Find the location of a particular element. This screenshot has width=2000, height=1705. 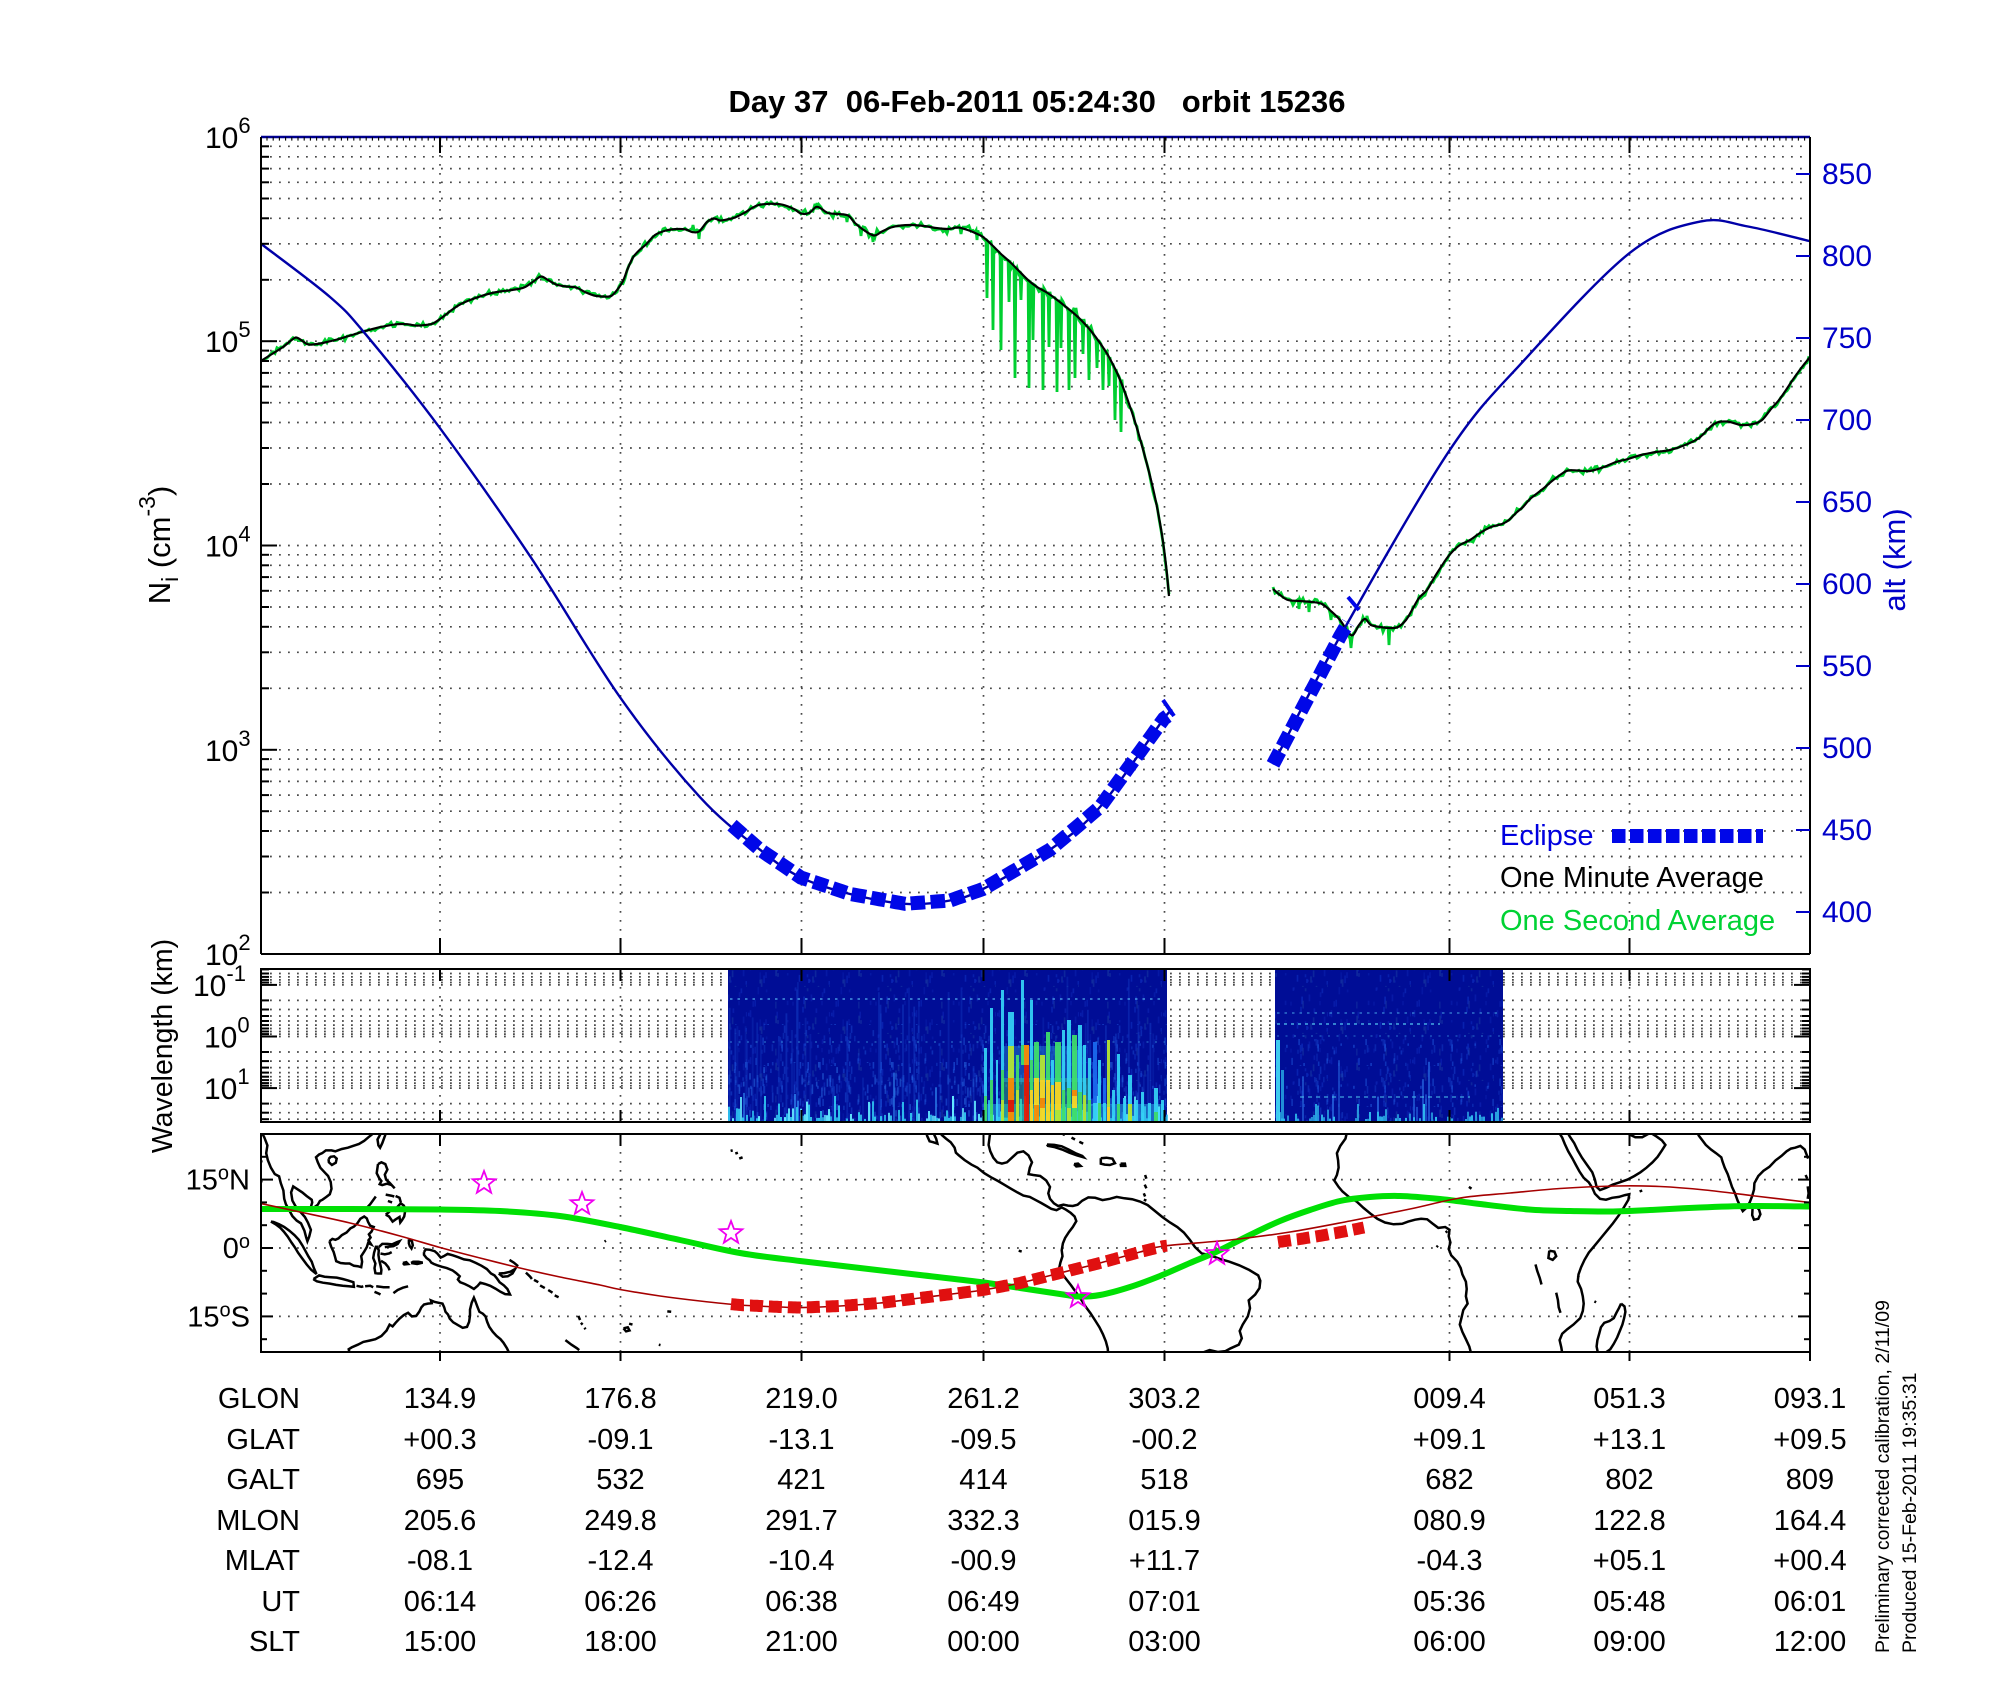

svg-text: +09.5 is located at coordinates (1809, 1440).